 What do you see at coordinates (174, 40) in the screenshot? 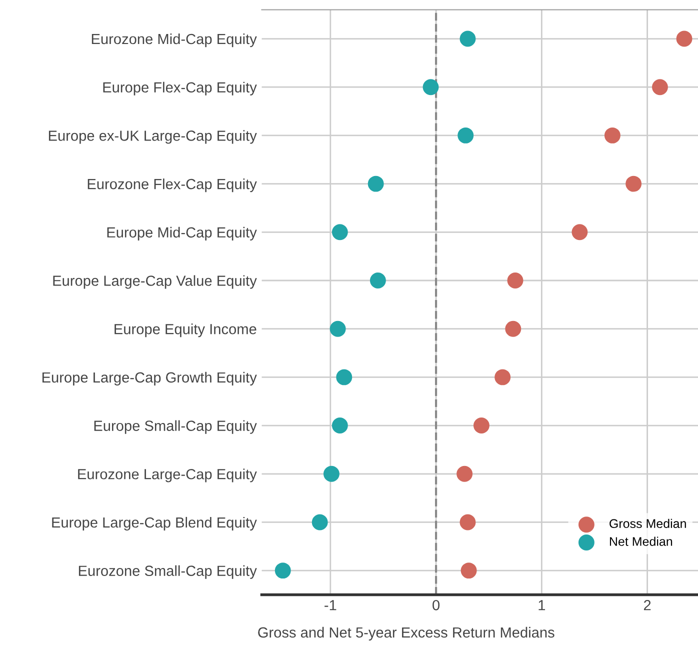
I see `y-tick-label: Eurozone Mid-Cap Equity` at bounding box center [174, 40].